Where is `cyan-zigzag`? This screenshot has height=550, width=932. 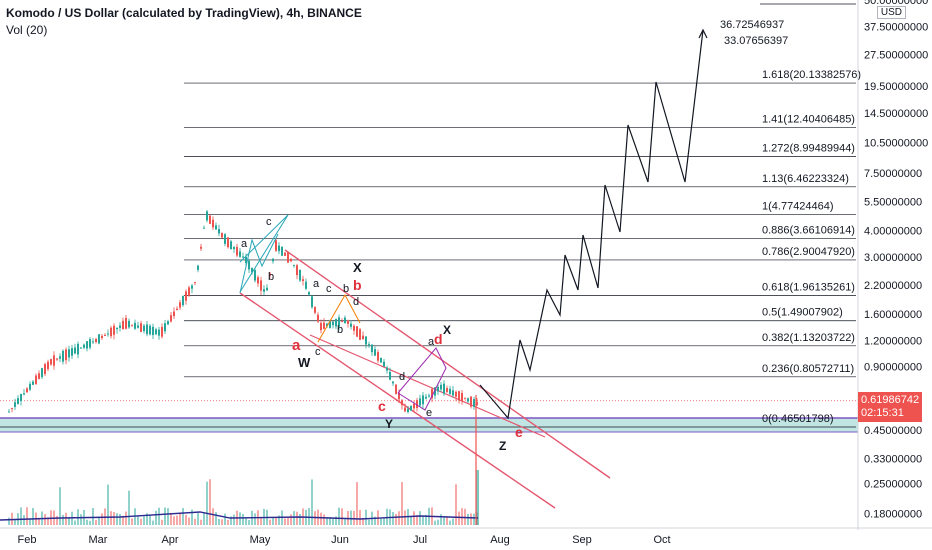
cyan-zigzag is located at coordinates (259, 263).